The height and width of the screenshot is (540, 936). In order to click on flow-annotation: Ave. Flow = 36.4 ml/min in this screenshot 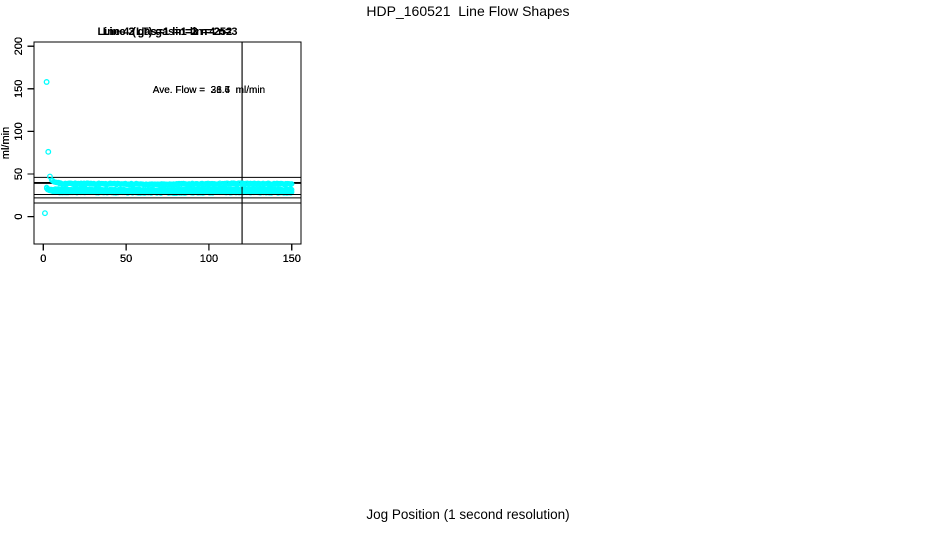, I will do `click(209, 90)`.